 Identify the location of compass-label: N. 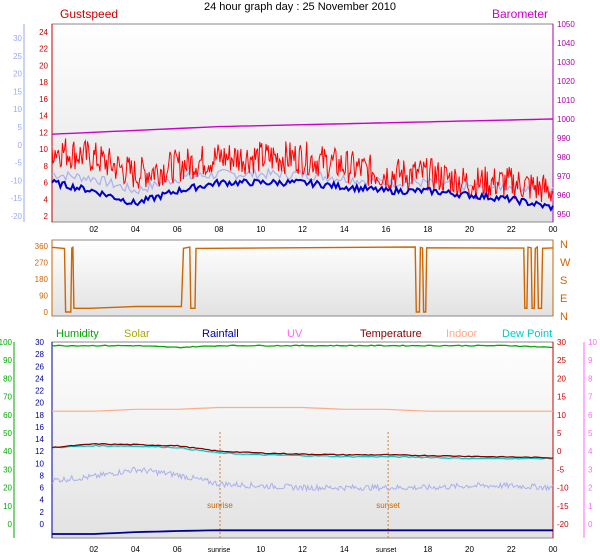
(564, 317).